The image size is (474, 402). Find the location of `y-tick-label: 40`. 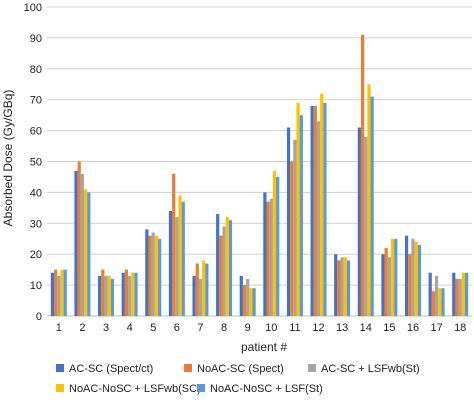

y-tick-label: 40 is located at coordinates (36, 193).